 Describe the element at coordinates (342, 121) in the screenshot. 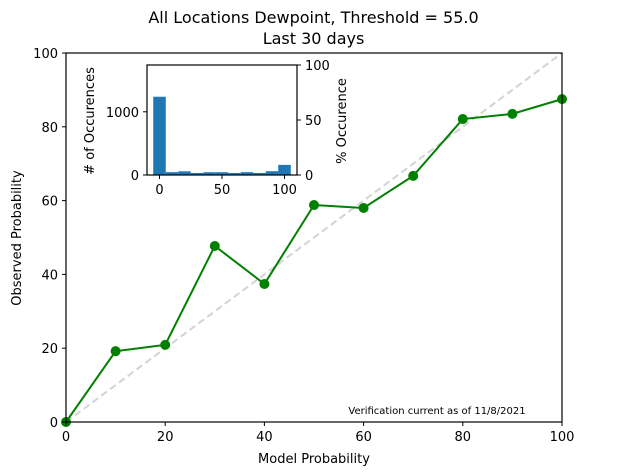

I see `inset-right-axis-label: % Occurence` at that location.